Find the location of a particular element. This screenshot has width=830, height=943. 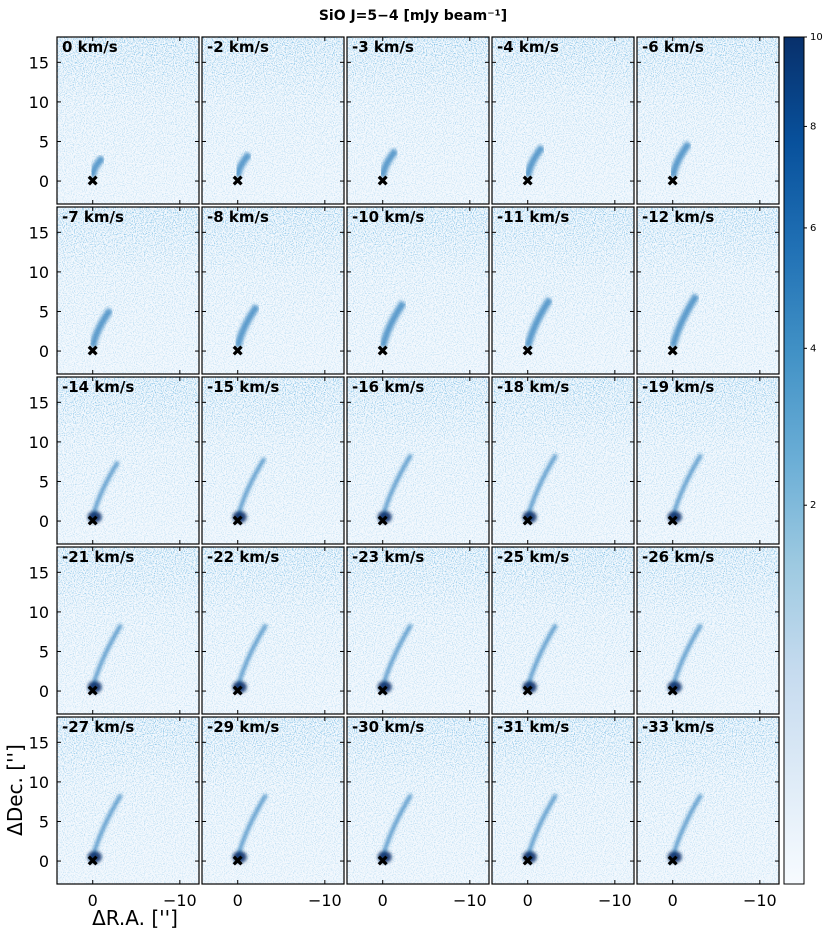

panel: -30 km/s ✖ 0 −10 is located at coordinates (418, 813).